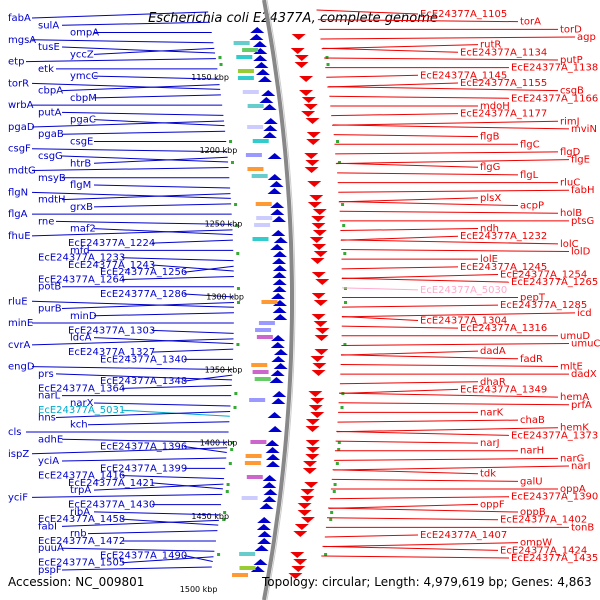 This screenshot has width=600, height=600. What do you see at coordinates (495, 106) in the screenshot?
I see `gene-label: mdoH` at bounding box center [495, 106].